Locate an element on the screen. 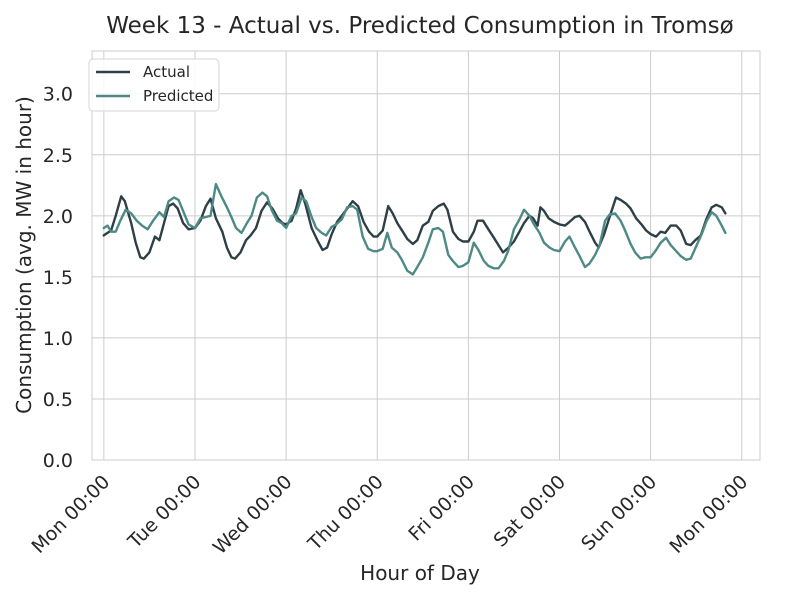 This screenshot has height=600, width=800. legend: Actual Predicted is located at coordinates (154, 85).